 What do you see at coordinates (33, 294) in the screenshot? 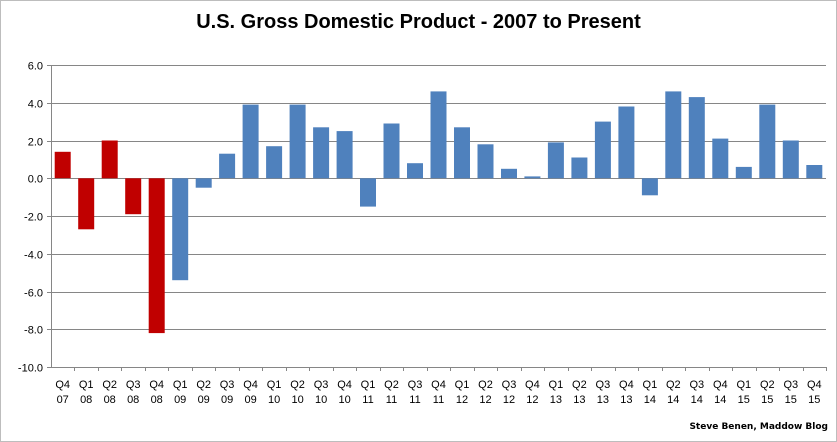
I see `y-tick-label: -6.0` at bounding box center [33, 294].